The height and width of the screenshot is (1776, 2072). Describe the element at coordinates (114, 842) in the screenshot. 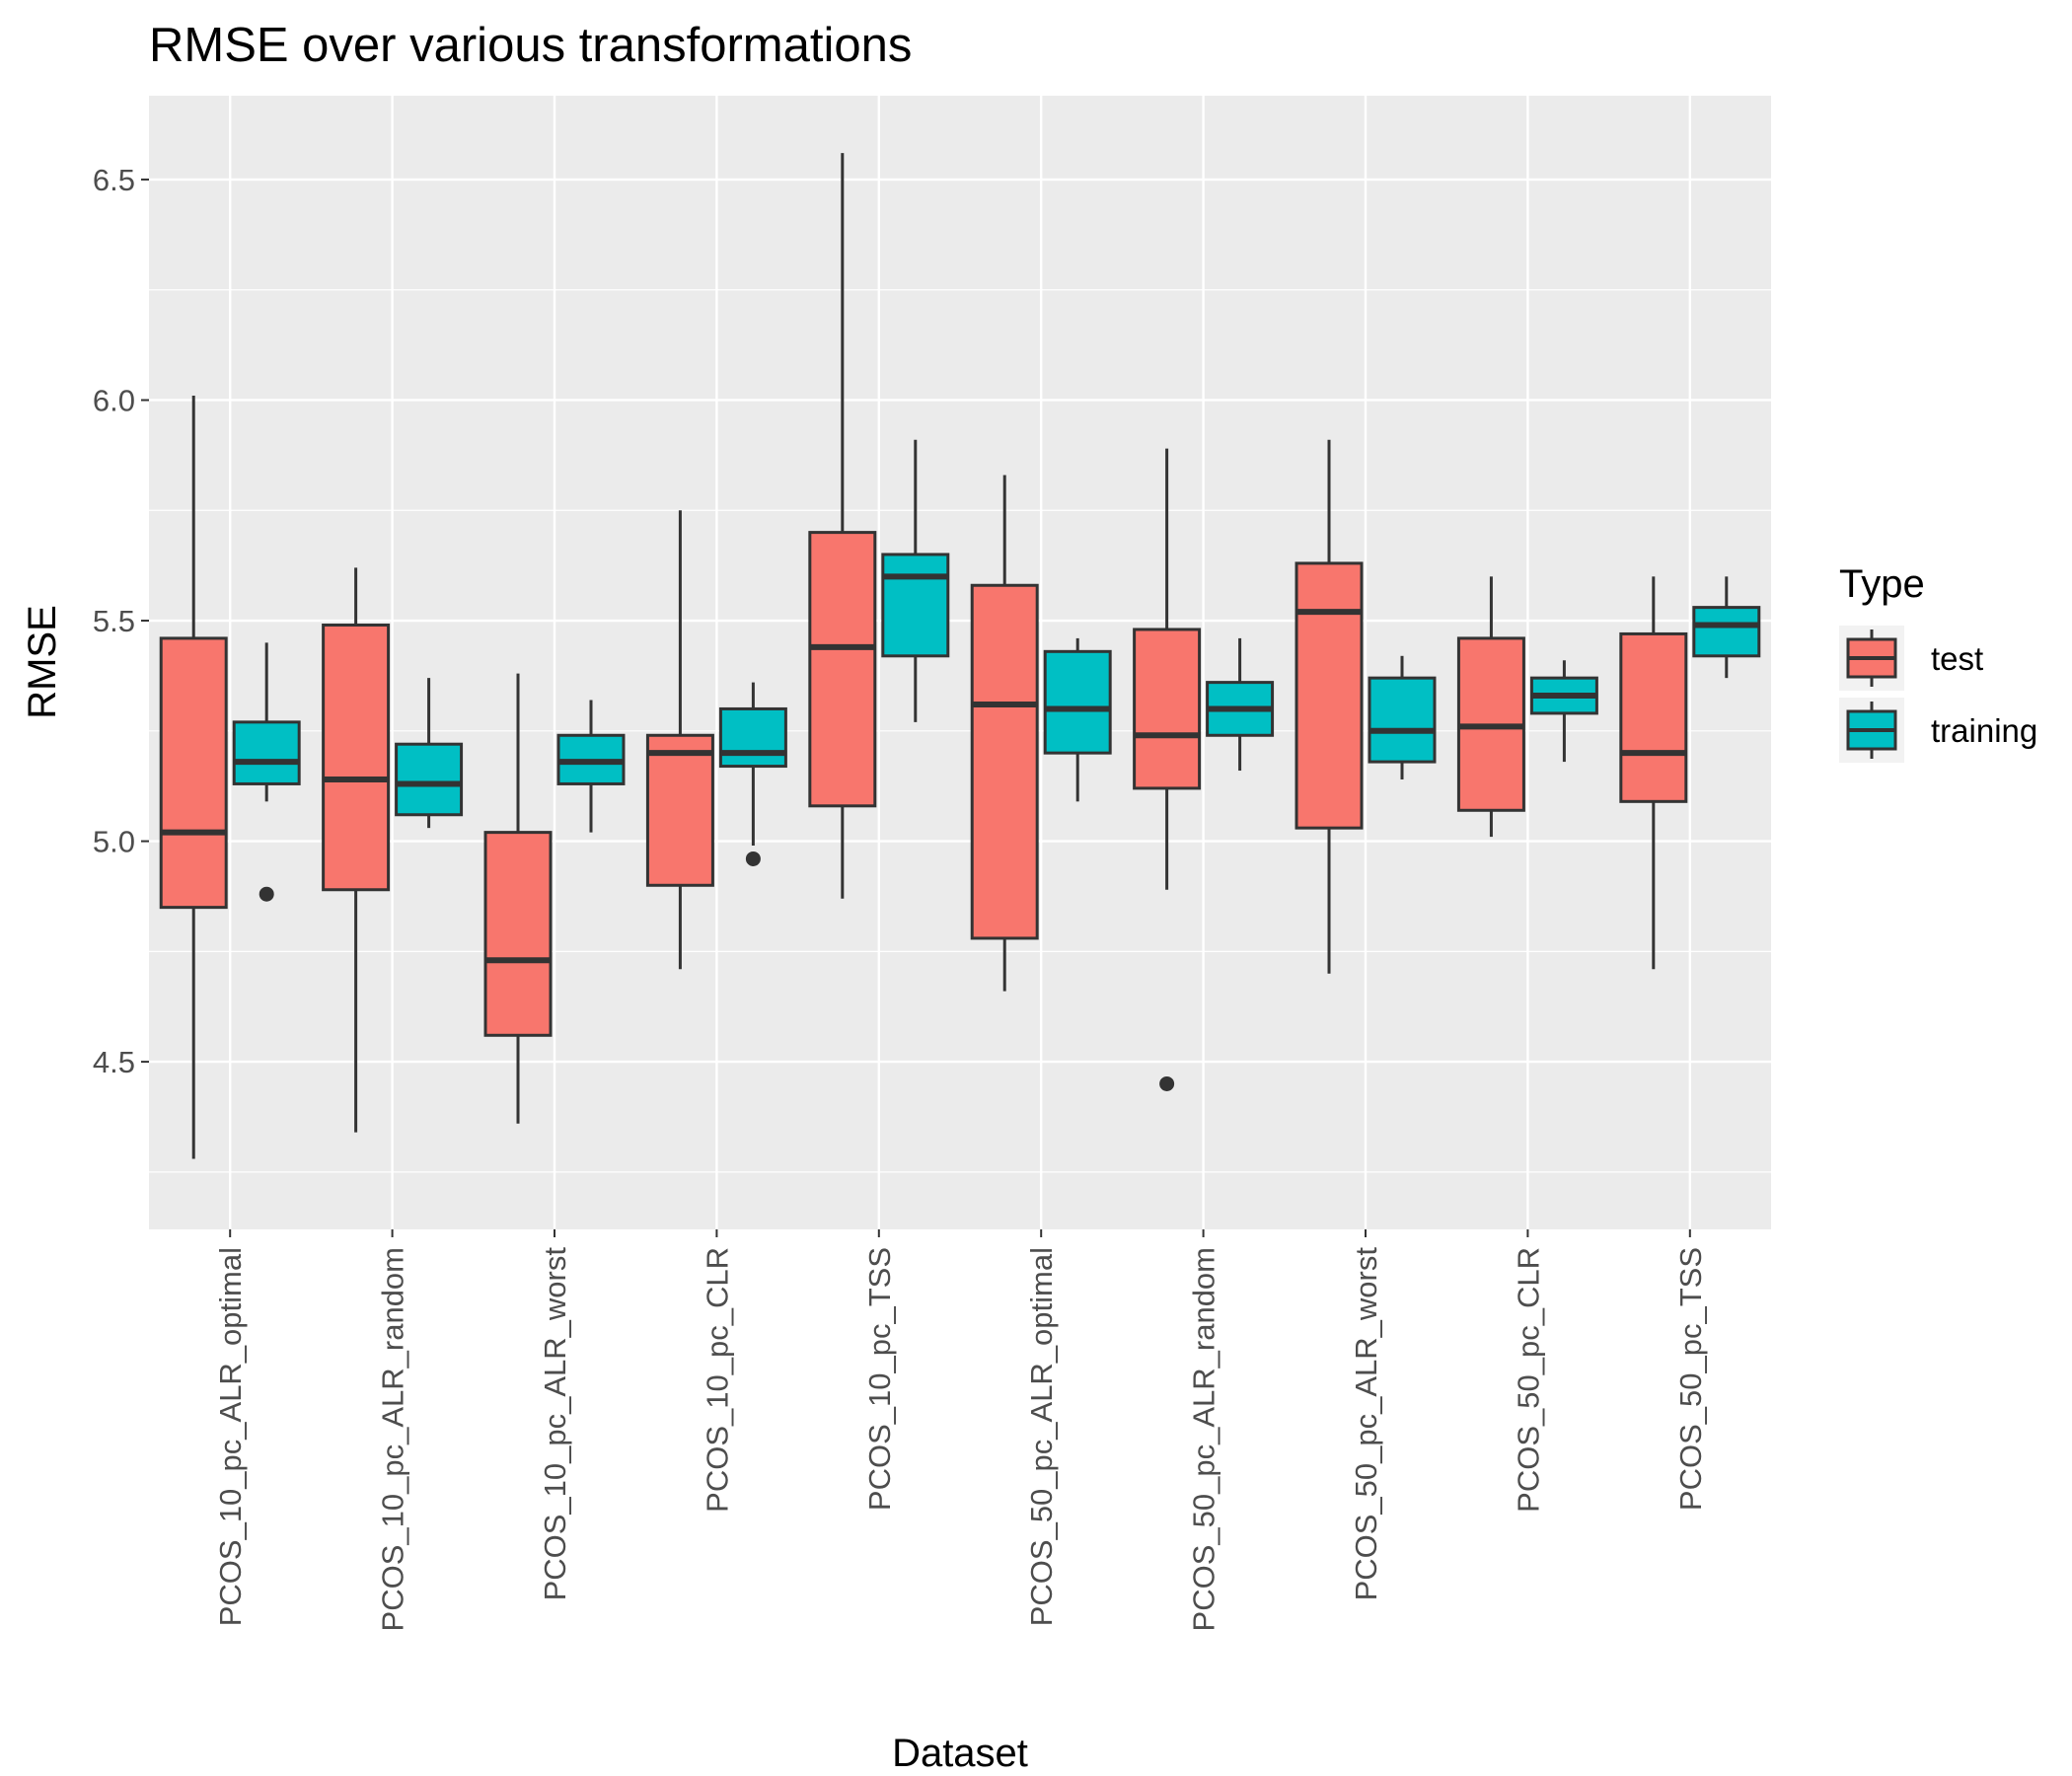

I see `y-tick-label: 5.0` at that location.